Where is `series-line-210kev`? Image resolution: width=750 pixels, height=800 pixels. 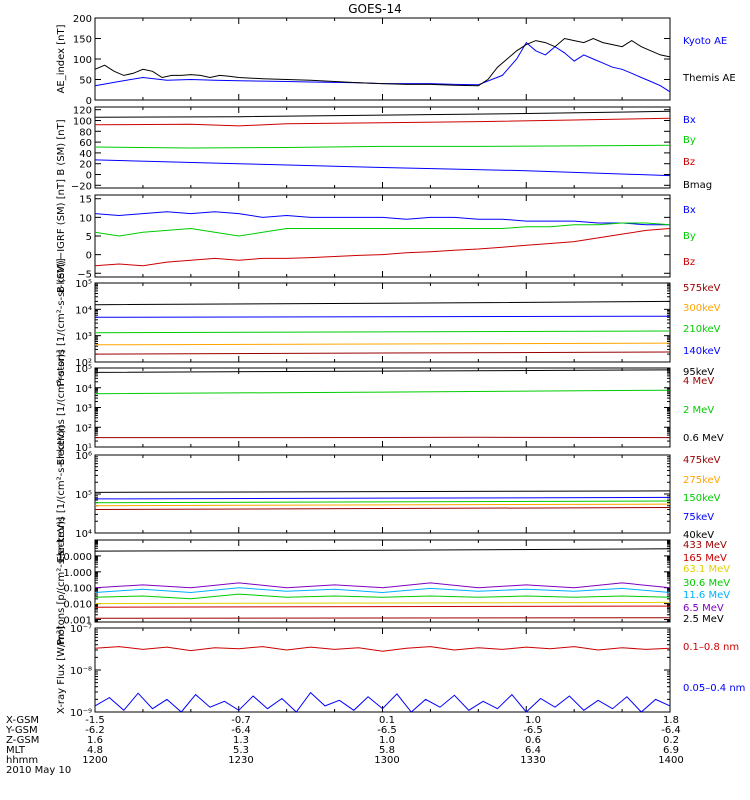
series-line-210kev is located at coordinates (382, 332).